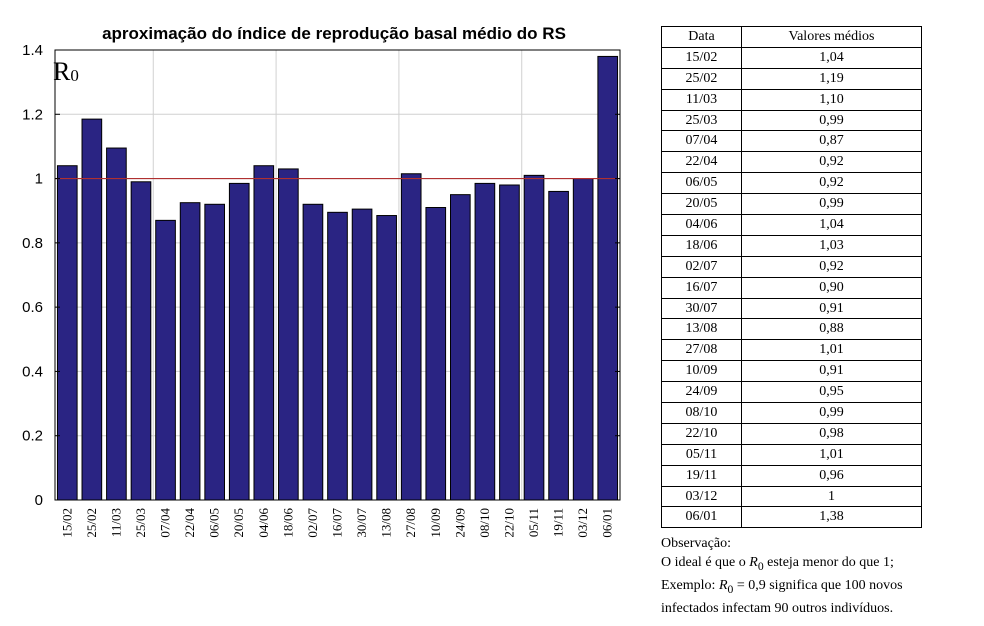  I want to click on cell-date: 04/06, so click(701, 225).